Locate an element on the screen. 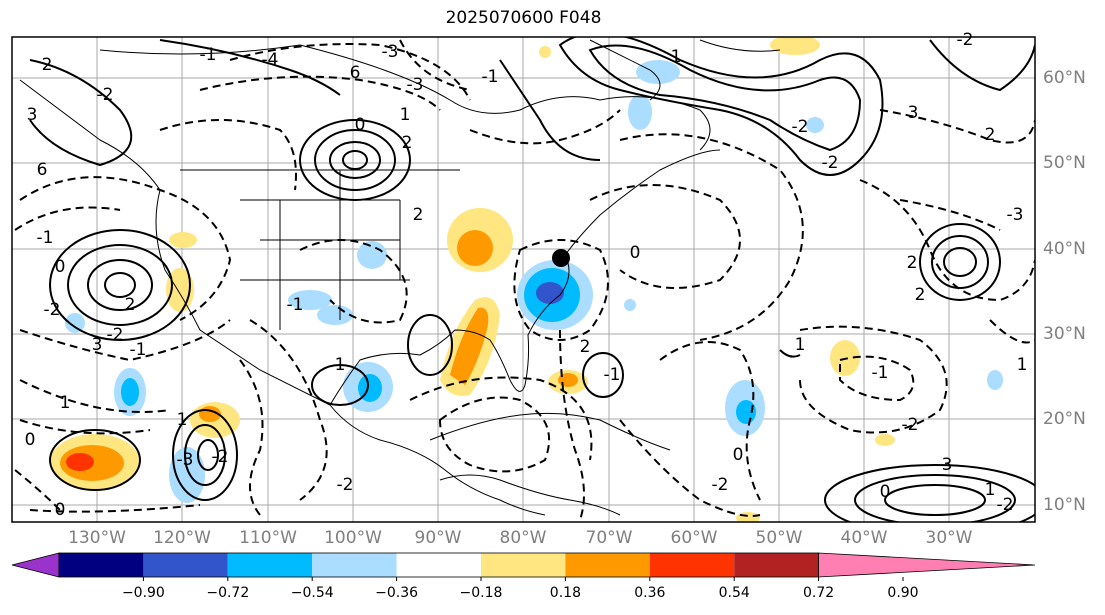  colorbar-tick-label: −0.18 is located at coordinates (481, 593).